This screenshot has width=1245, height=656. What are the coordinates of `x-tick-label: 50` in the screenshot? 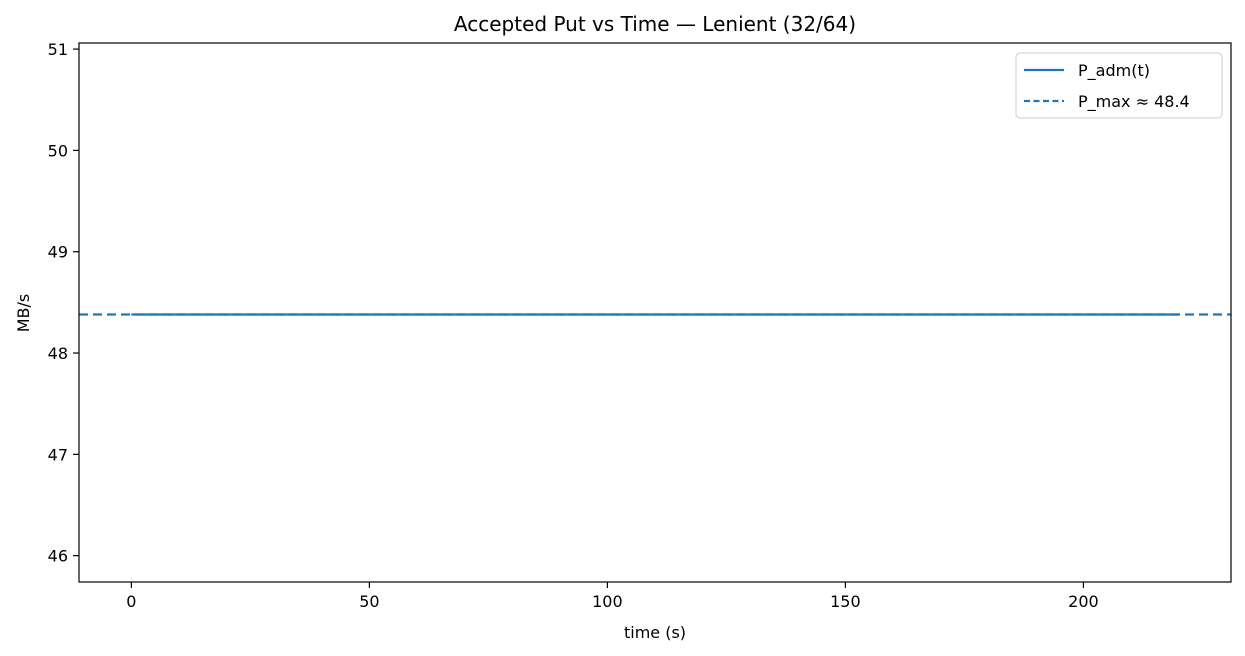 It's located at (369, 601).